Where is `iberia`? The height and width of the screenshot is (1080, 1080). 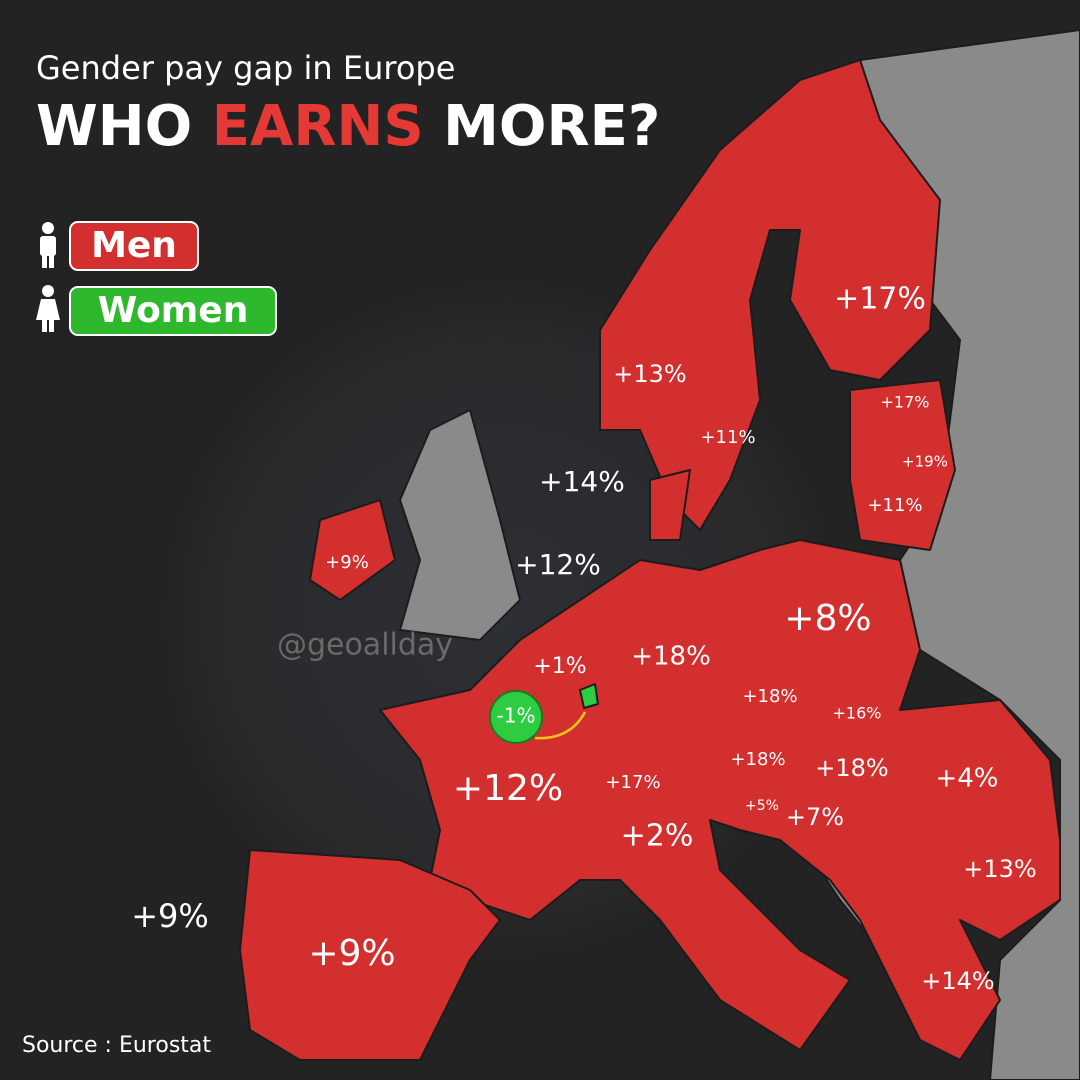 iberia is located at coordinates (370, 955).